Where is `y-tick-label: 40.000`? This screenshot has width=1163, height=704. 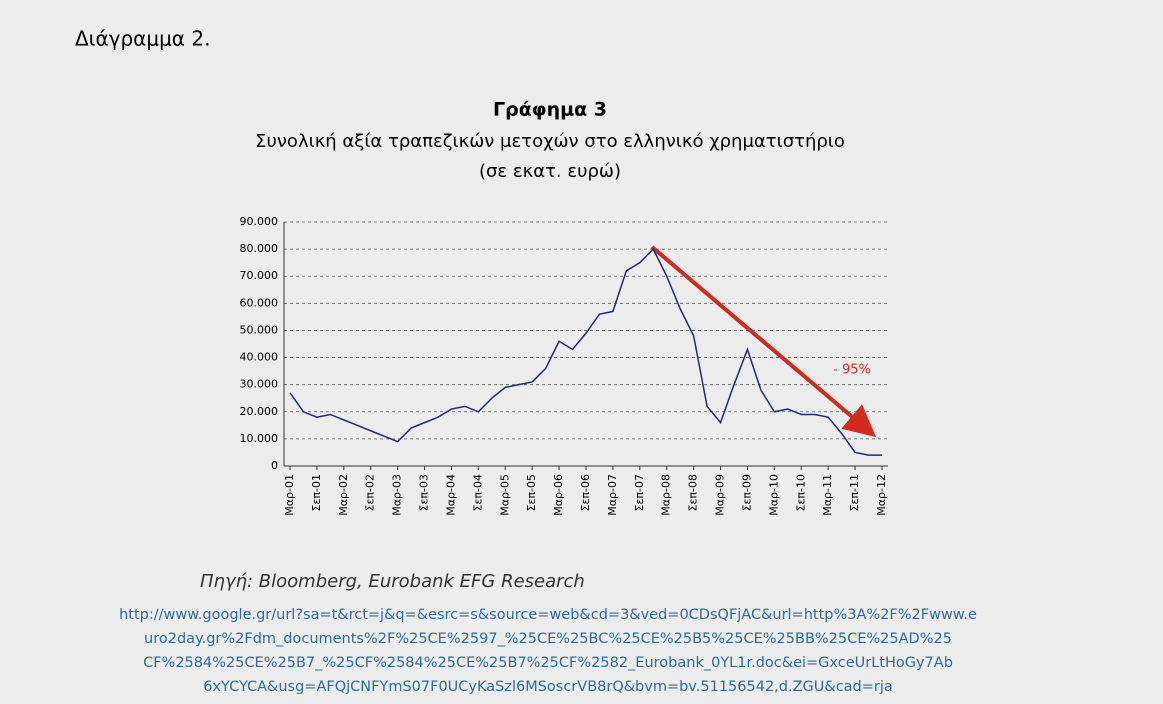
y-tick-label: 40.000 is located at coordinates (259, 357).